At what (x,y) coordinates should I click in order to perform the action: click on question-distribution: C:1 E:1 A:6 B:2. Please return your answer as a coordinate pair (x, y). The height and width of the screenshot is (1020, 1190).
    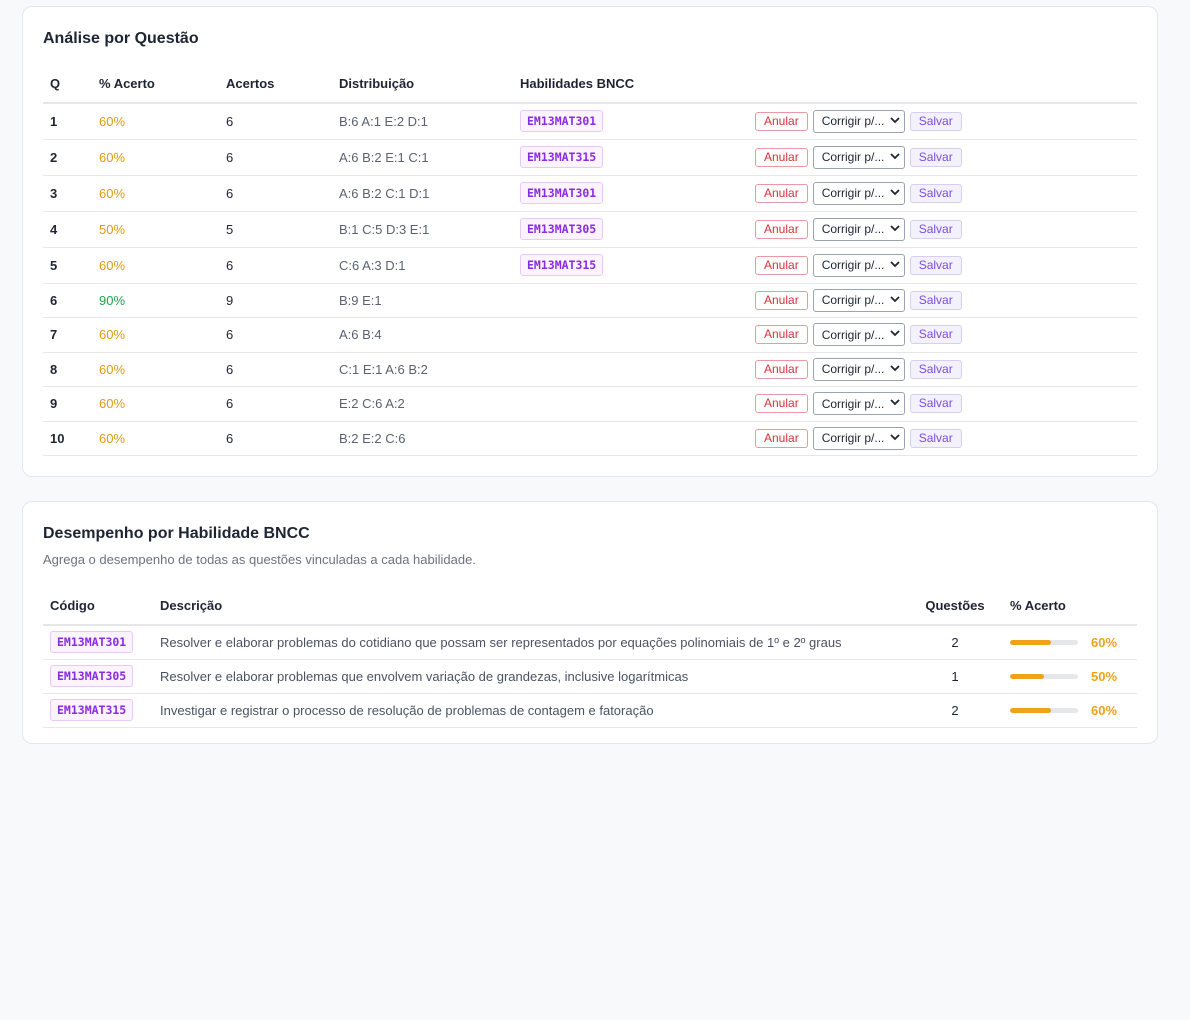
    Looking at the image, I should click on (422, 369).